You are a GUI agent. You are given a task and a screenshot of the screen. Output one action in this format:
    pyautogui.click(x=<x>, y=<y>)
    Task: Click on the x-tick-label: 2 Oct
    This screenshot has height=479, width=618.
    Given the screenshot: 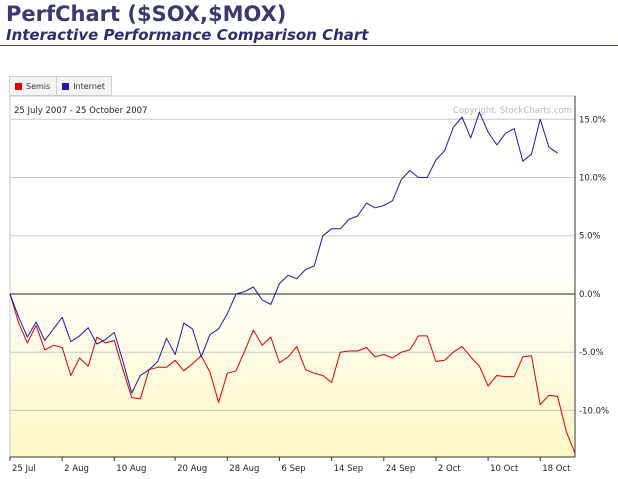 What is the action you would take?
    pyautogui.click(x=449, y=469)
    